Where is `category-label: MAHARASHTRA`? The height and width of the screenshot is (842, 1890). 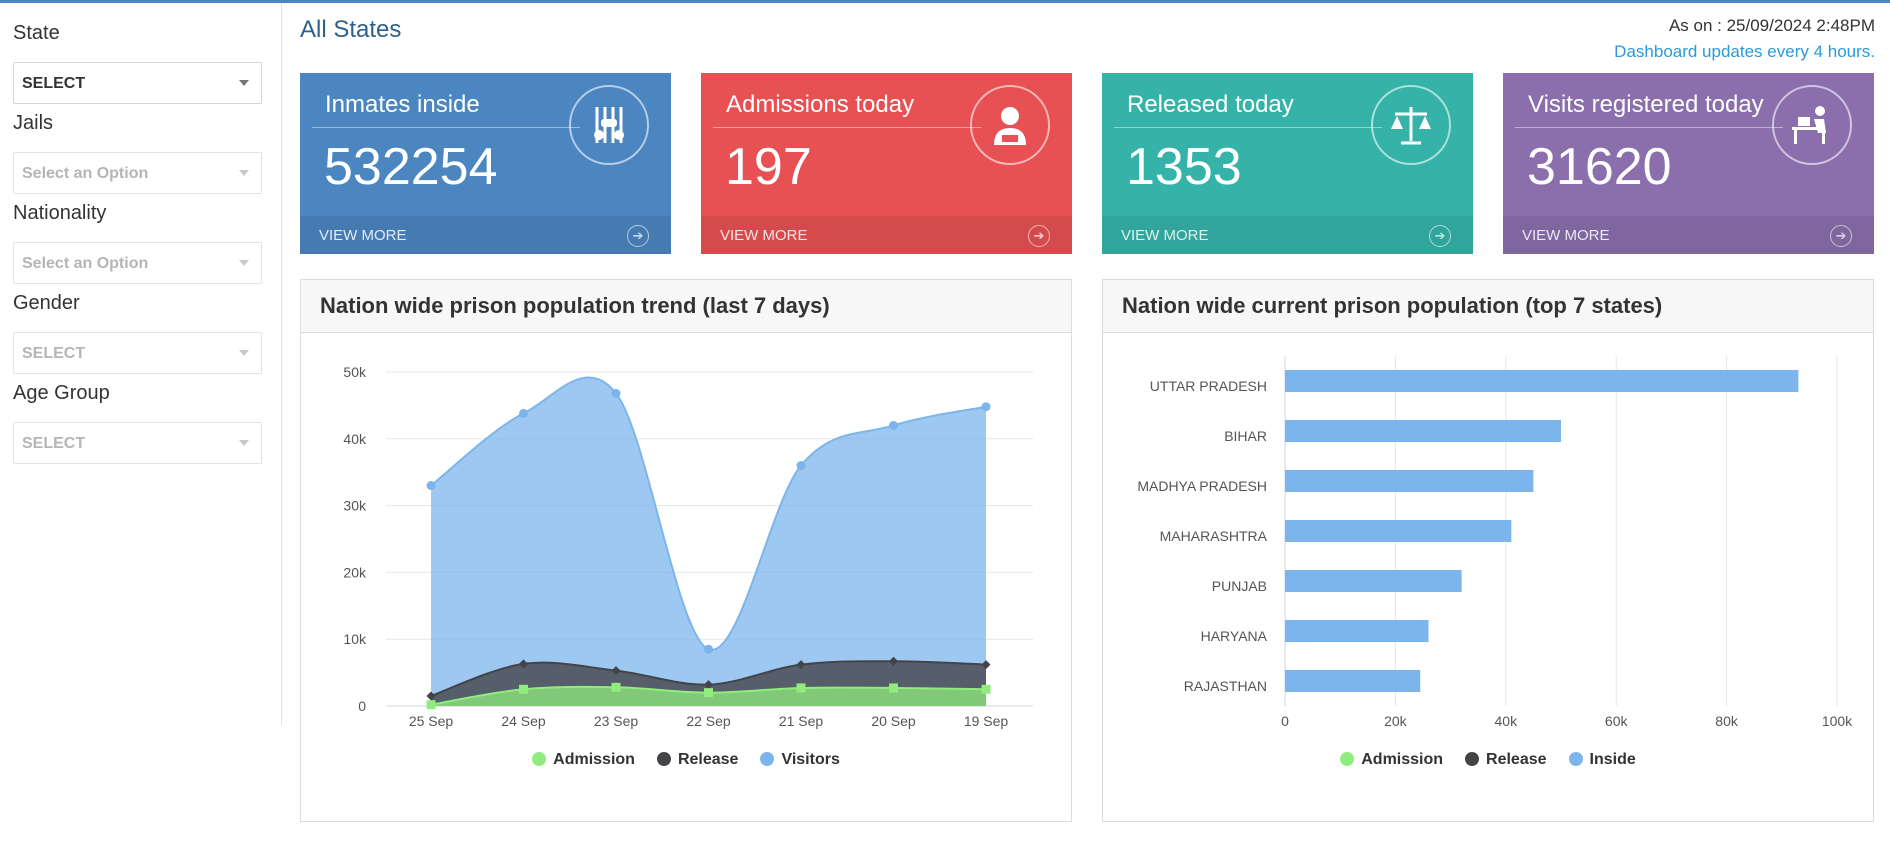
category-label: MAHARASHTRA is located at coordinates (1214, 536).